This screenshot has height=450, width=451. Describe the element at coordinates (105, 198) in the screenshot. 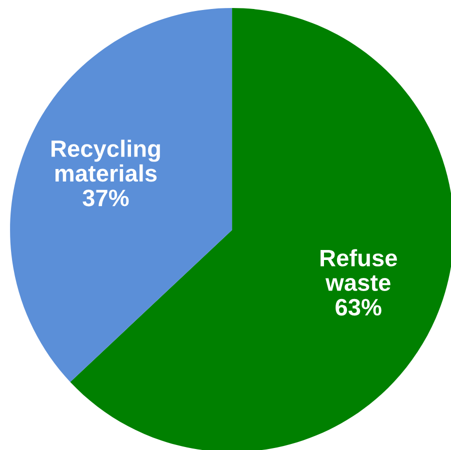

I see `data-label: 37%` at that location.